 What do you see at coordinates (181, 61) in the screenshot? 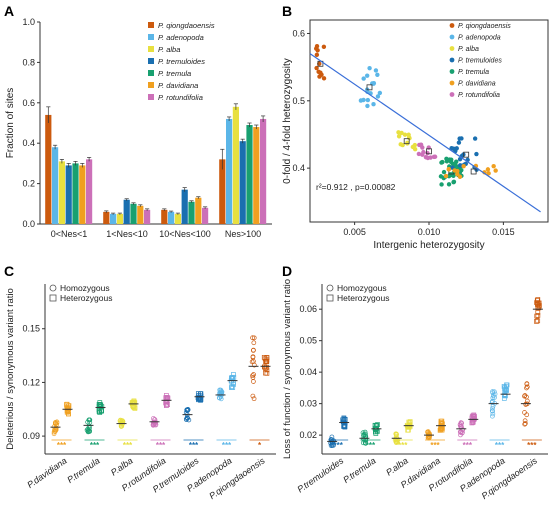
I see `legend-label-a-p-tremuloides: P. tremuloides` at bounding box center [181, 61].